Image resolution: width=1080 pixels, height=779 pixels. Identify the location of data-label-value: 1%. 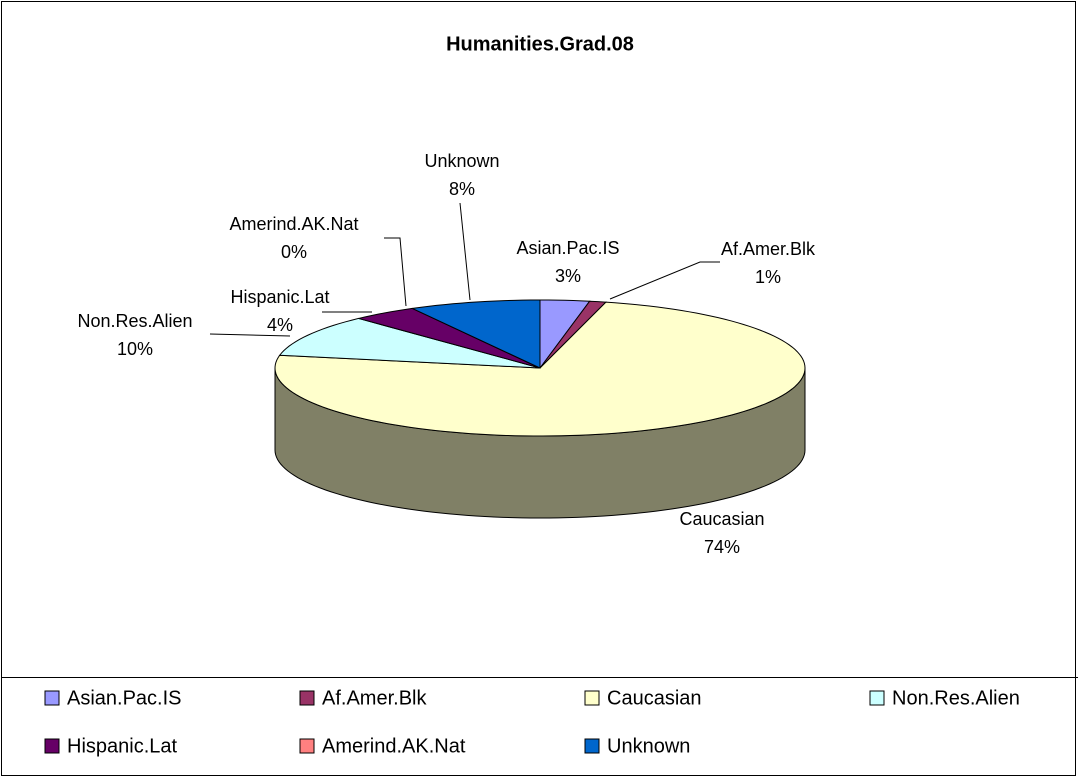
(768, 277).